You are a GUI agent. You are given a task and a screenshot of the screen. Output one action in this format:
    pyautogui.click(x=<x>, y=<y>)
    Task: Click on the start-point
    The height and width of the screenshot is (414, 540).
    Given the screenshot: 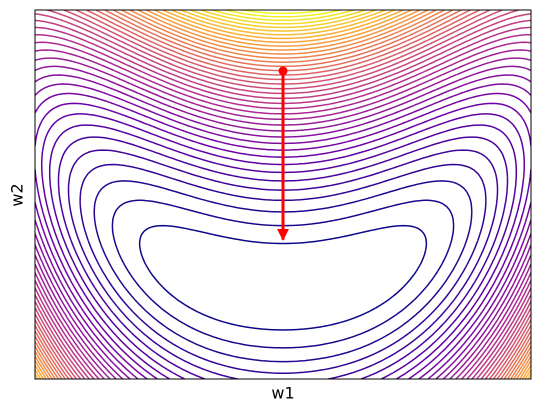 What is the action you would take?
    pyautogui.click(x=283, y=71)
    